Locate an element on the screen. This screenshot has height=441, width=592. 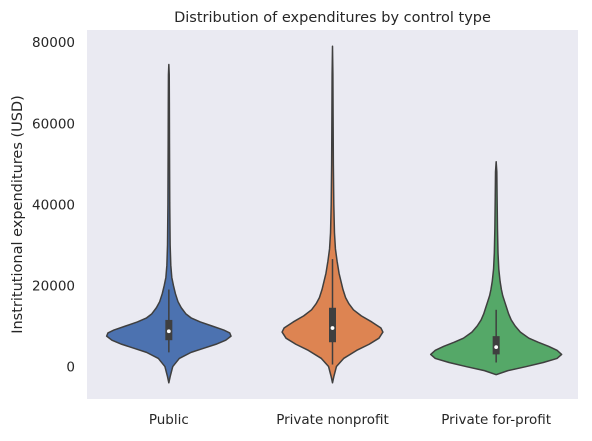
y-tick-label: 20000 is located at coordinates (53, 286).